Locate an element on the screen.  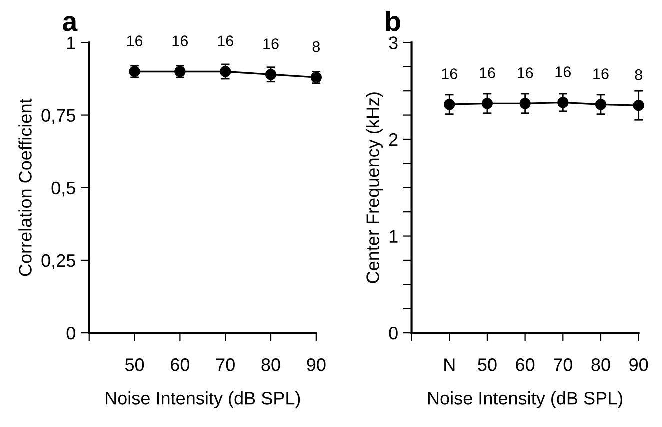
y-tick-label: 0,75 is located at coordinates (59, 116).